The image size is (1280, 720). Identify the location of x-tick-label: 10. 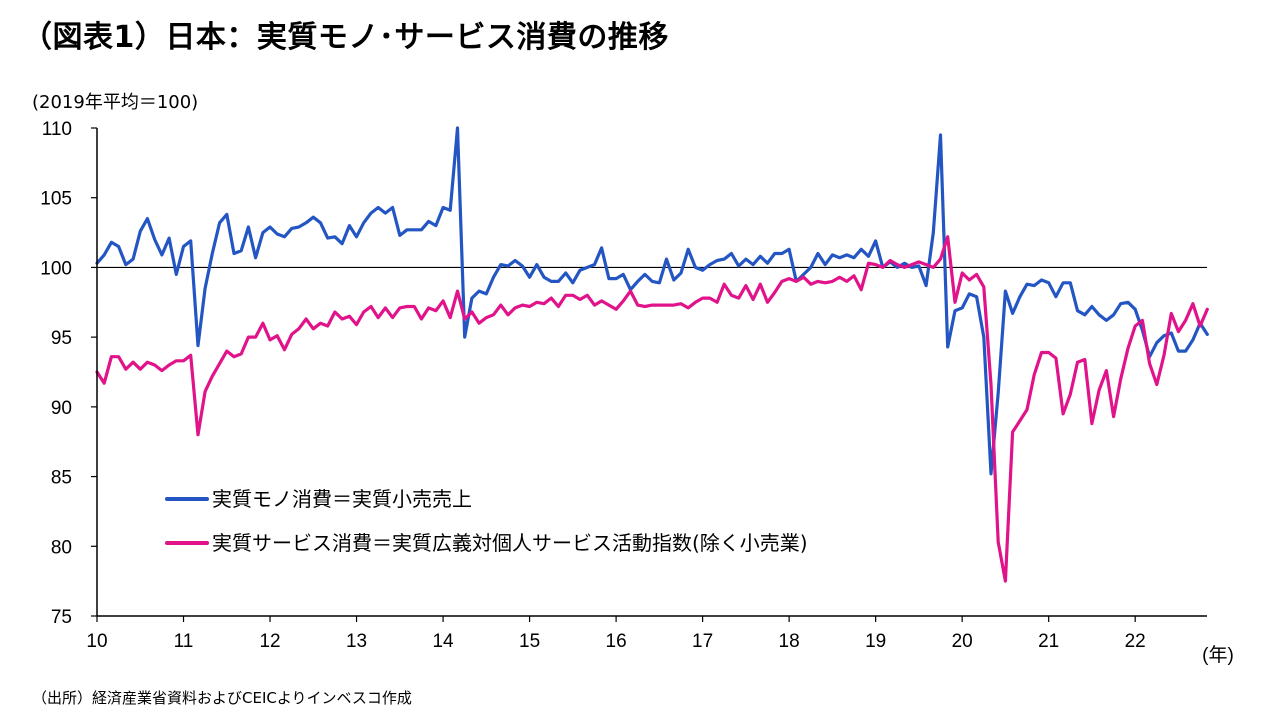
(96, 641).